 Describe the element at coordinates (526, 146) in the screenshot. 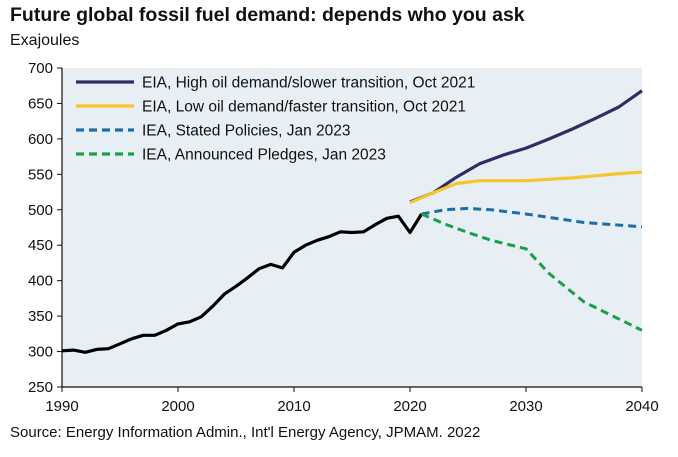

I see `series-line-eia_high` at that location.